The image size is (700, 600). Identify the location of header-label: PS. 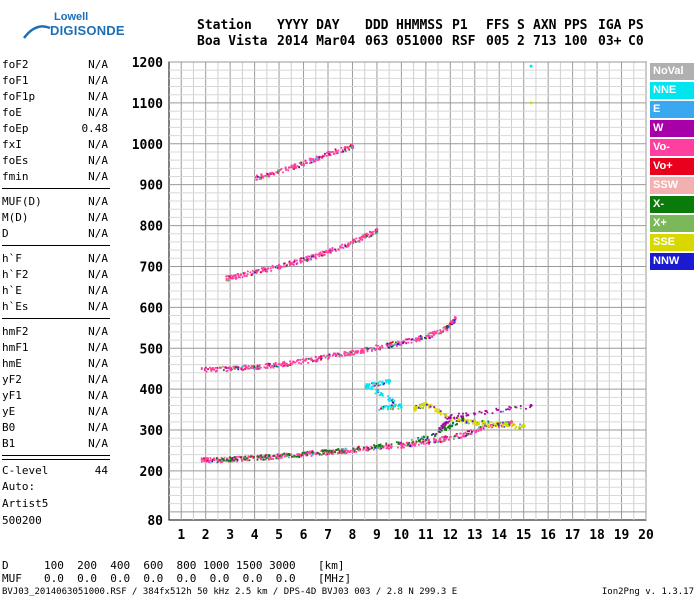
(636, 25).